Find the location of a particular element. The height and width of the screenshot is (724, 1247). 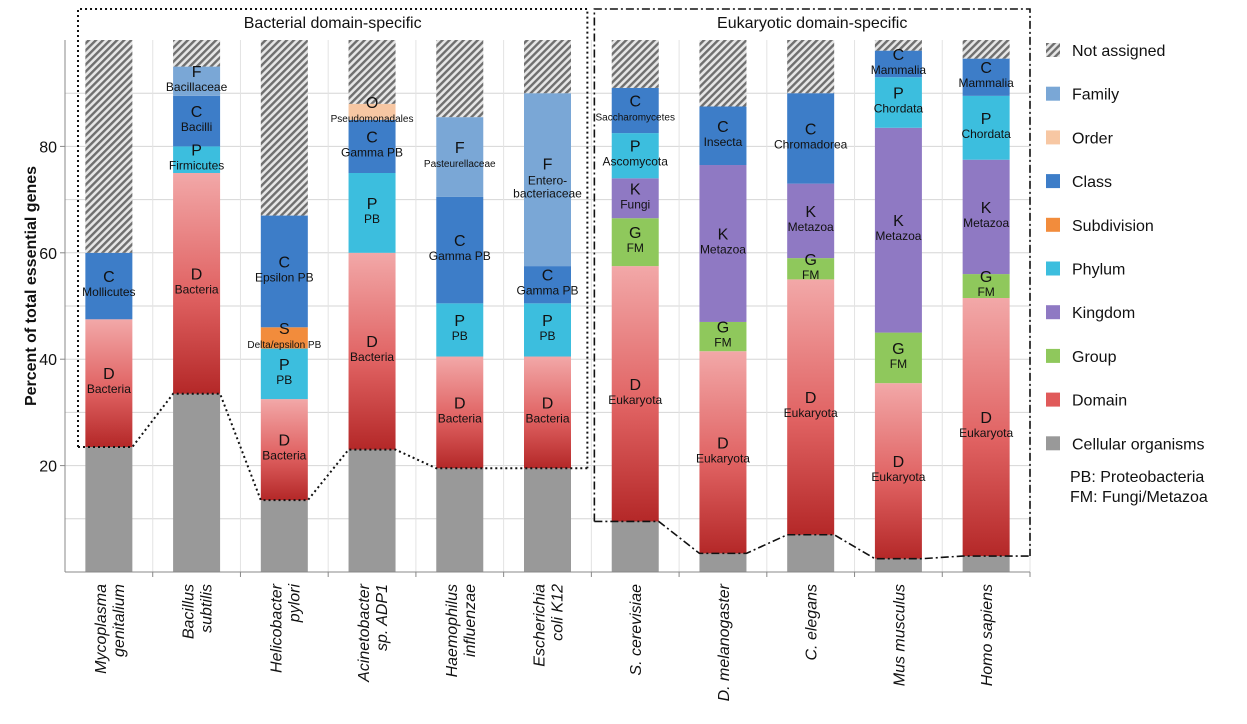

segment-subdivision is located at coordinates (284, 338).